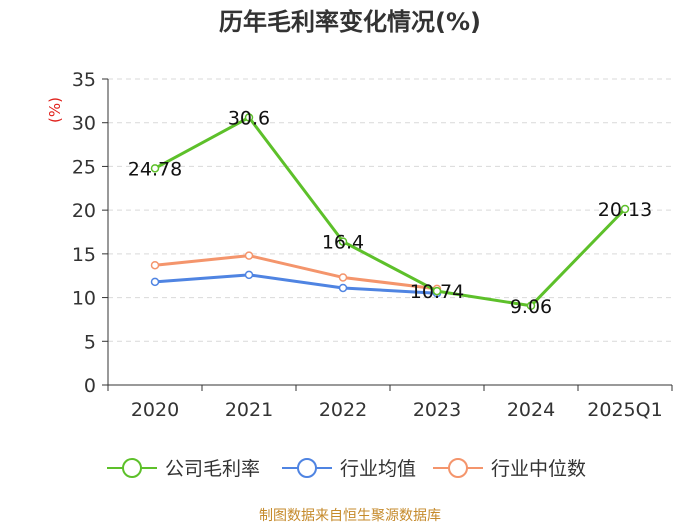 Image resolution: width=700 pixels, height=525 pixels. I want to click on y-tick-label: 20, so click(84, 211).